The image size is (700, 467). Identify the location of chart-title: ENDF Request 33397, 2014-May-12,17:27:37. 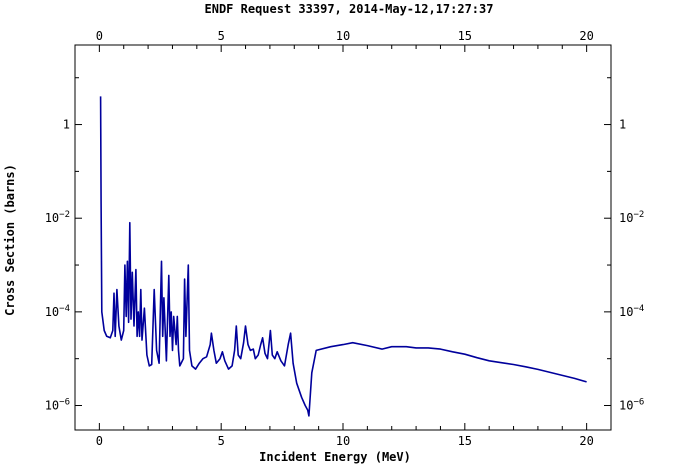
(349, 9).